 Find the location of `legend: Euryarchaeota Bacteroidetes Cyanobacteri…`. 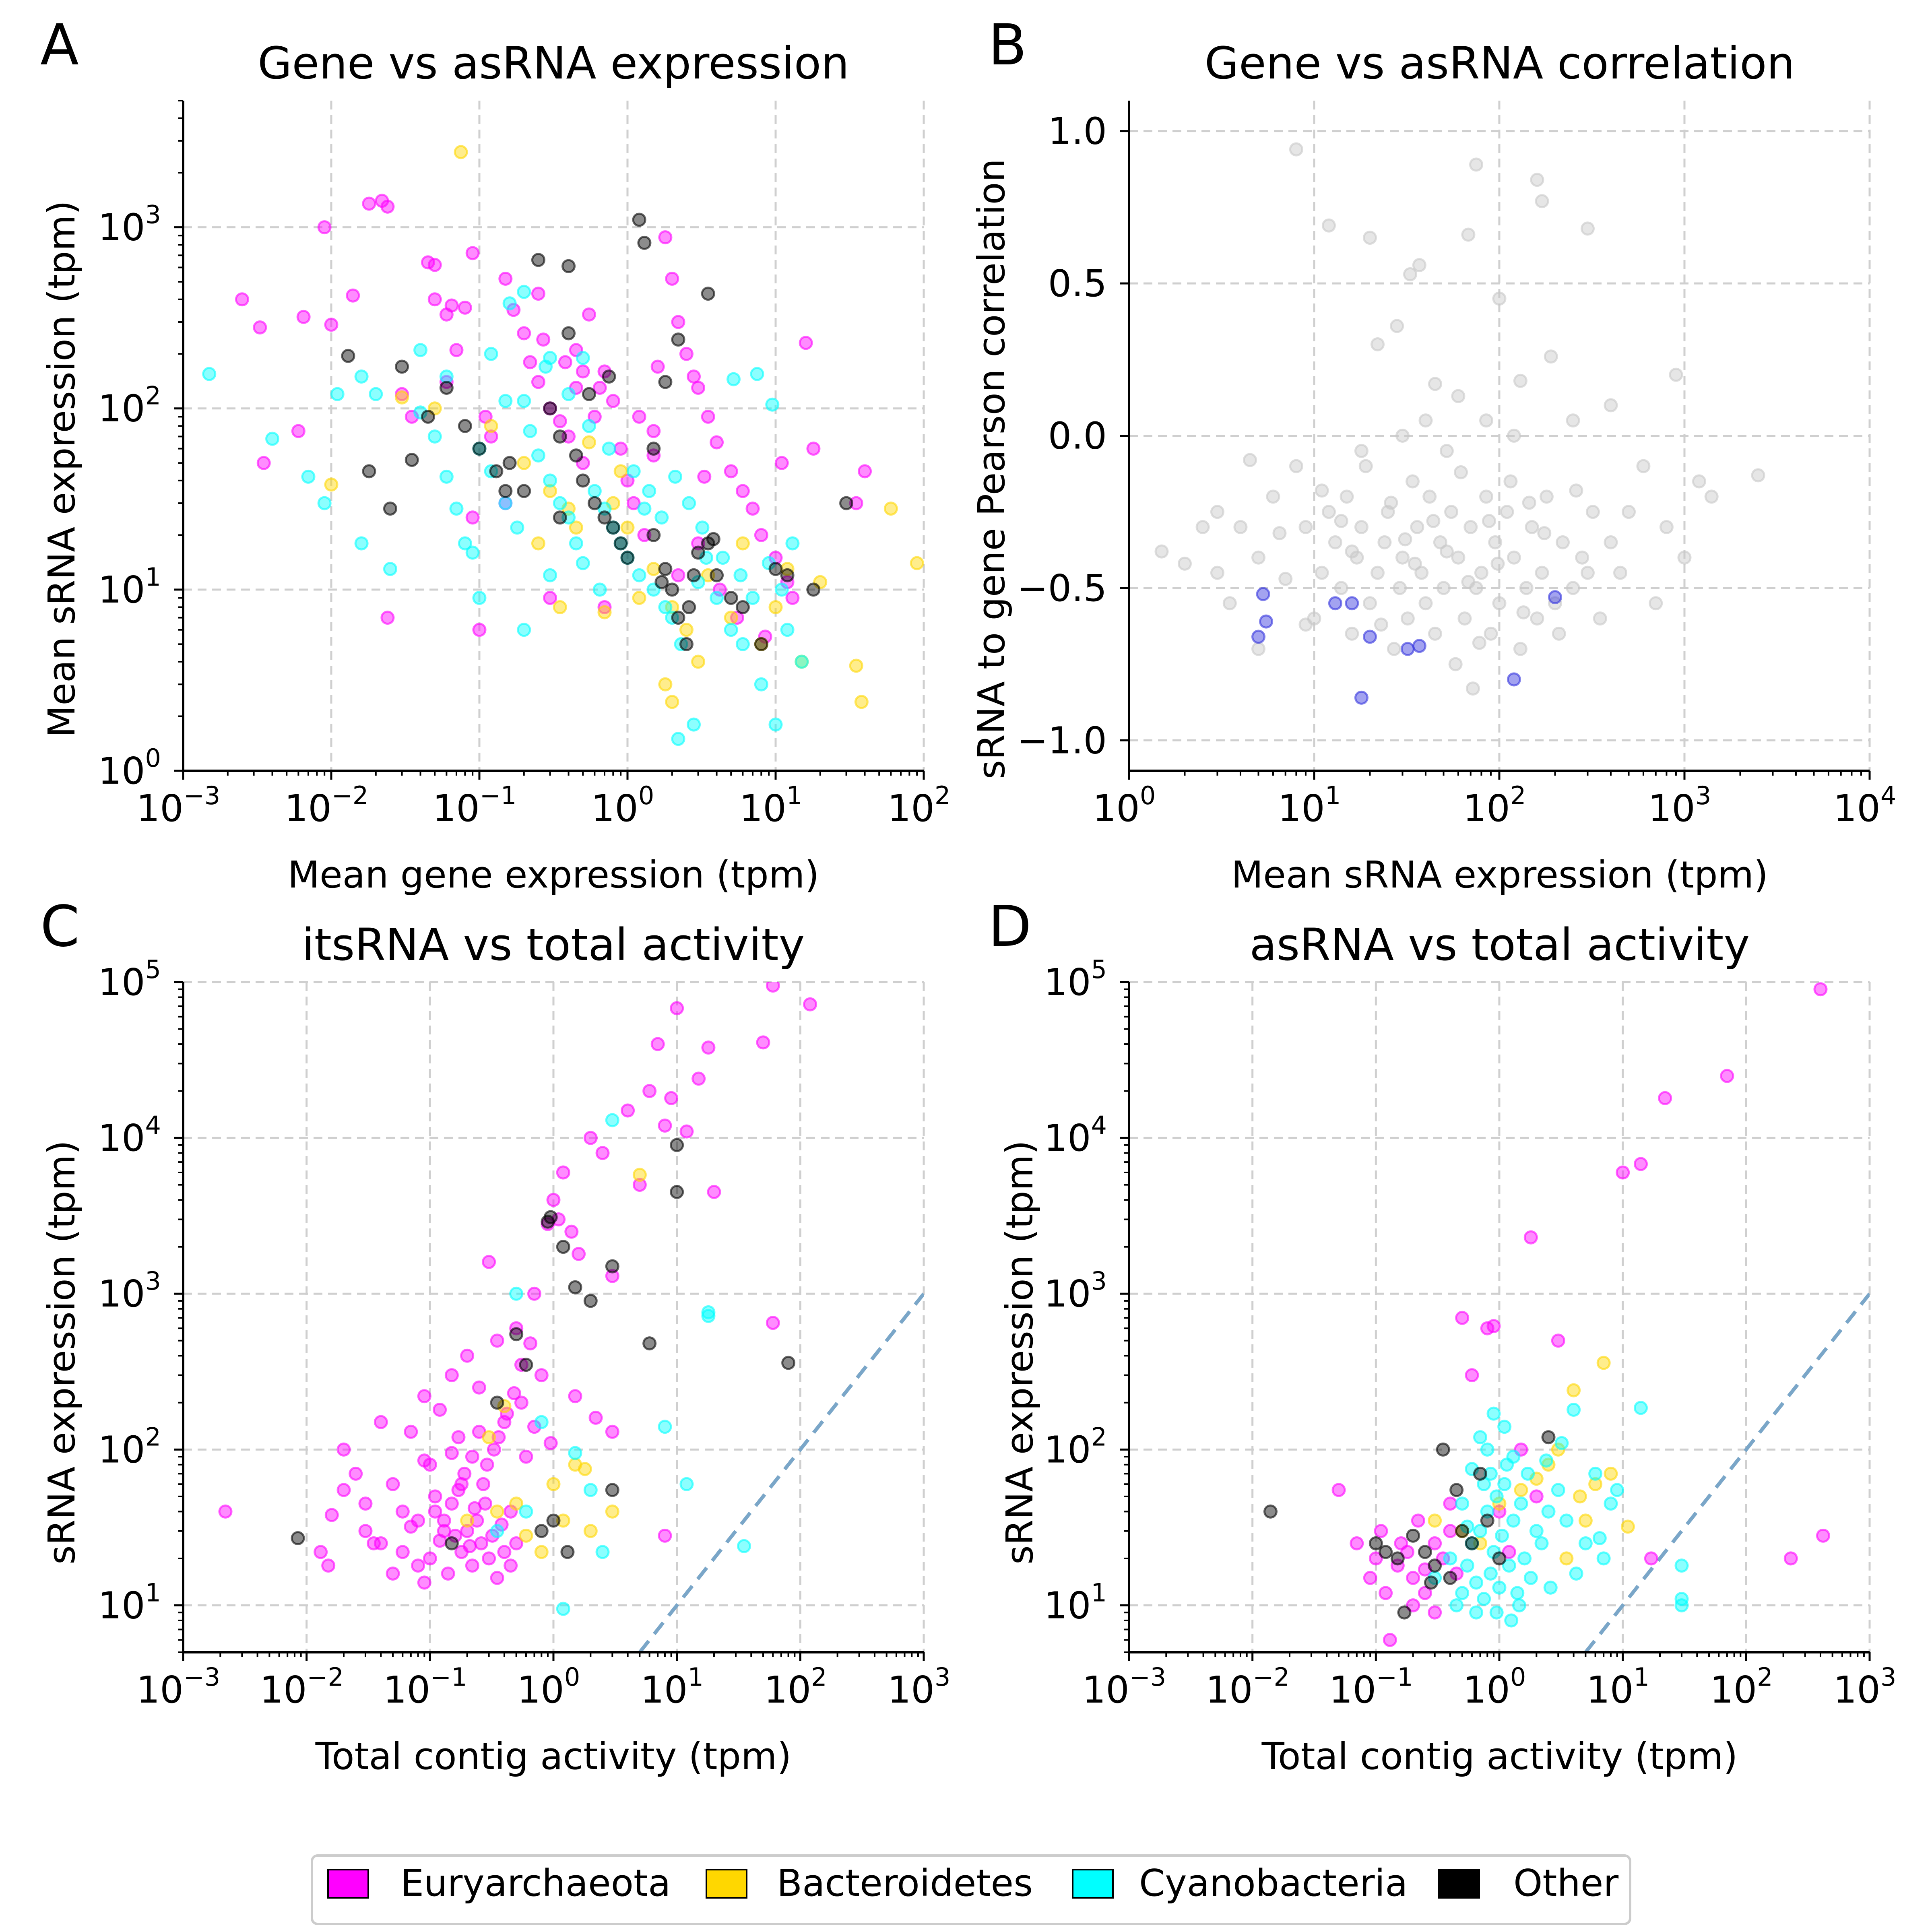

legend: Euryarchaeota Bacteroidetes Cyanobacteri… is located at coordinates (971, 1889).